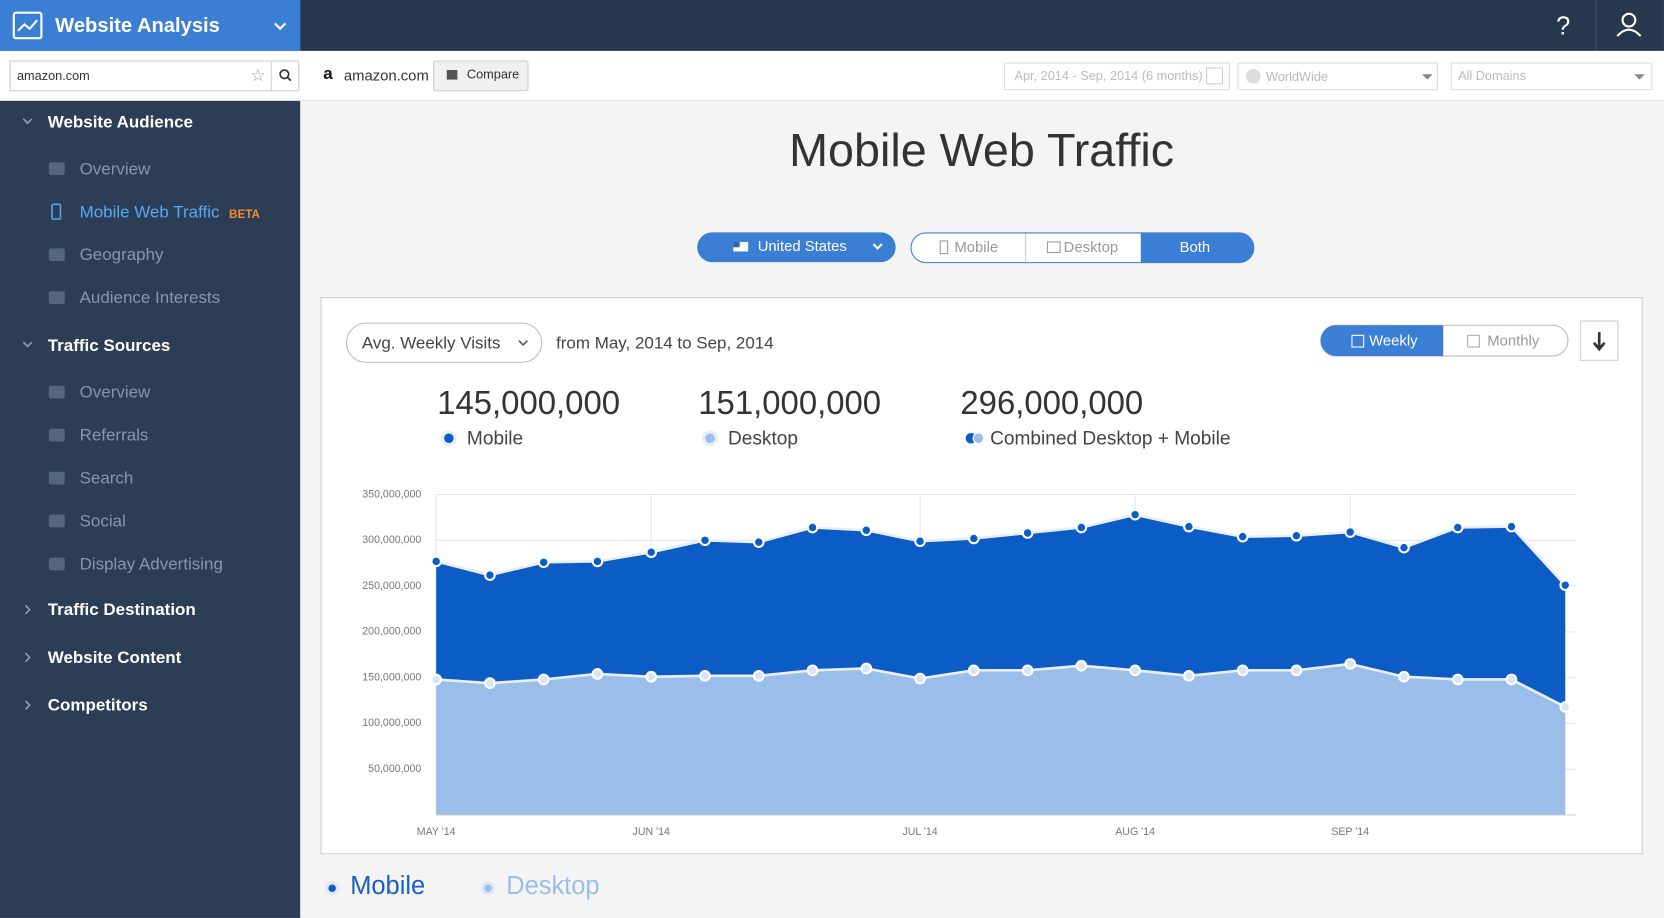  I want to click on metric-select, so click(444, 342).